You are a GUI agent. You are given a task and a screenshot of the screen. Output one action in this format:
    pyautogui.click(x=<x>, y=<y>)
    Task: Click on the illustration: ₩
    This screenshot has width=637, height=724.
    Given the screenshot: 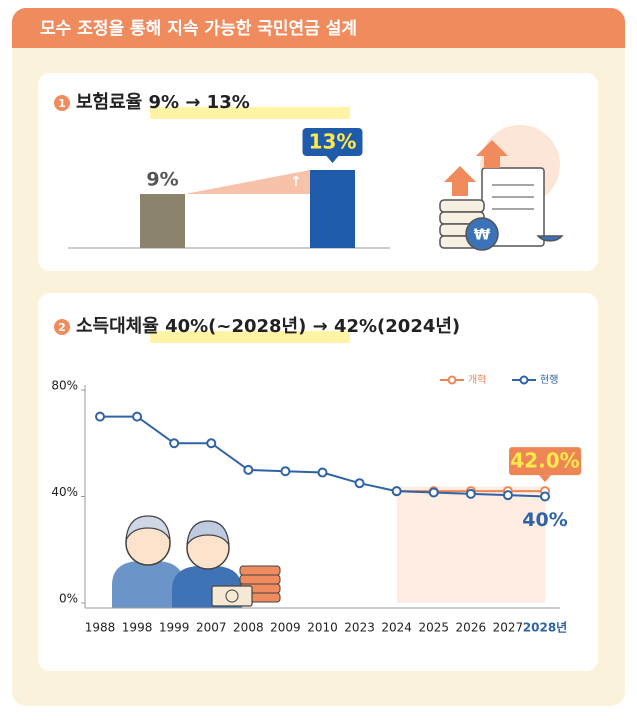 What is the action you would take?
    pyautogui.click(x=501, y=188)
    